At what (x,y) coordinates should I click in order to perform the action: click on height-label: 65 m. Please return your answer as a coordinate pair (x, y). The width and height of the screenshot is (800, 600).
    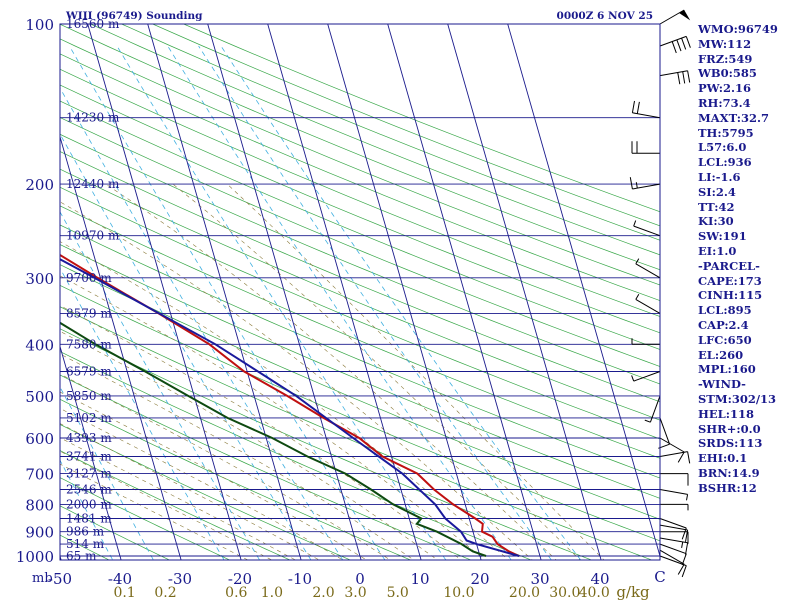
    Looking at the image, I should click on (81, 556).